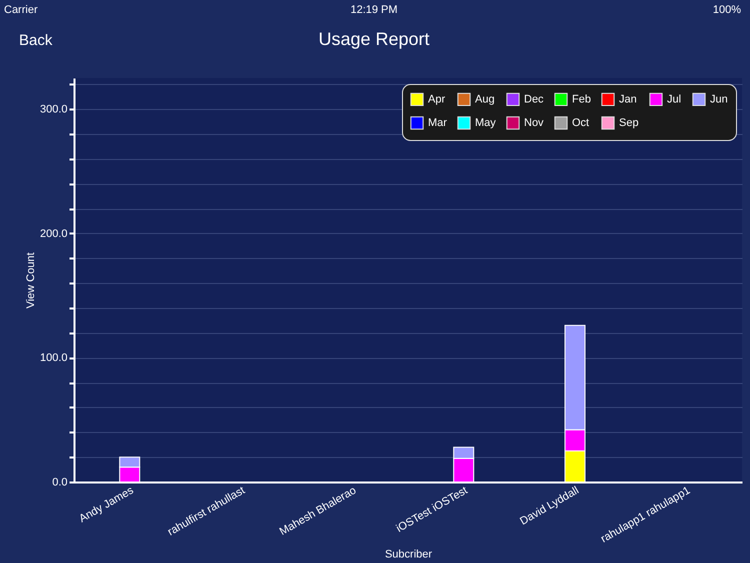 The image size is (750, 563). Describe the element at coordinates (727, 10) in the screenshot. I see `text: 100%` at that location.